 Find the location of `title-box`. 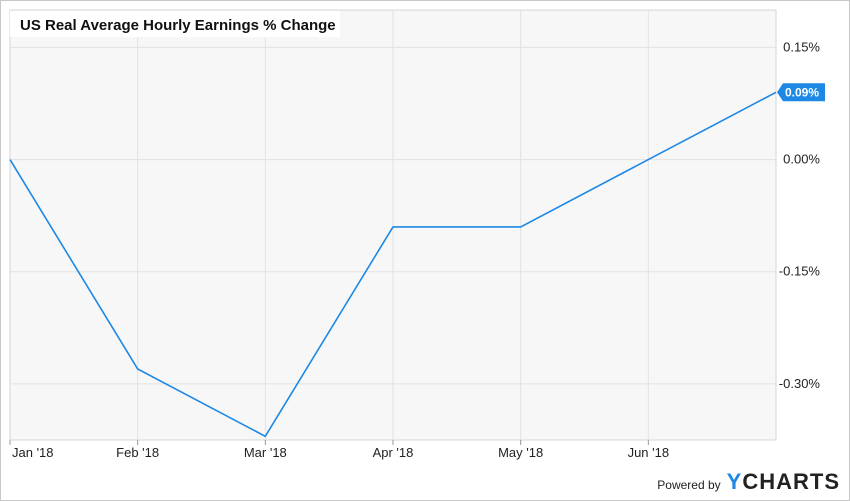

title-box is located at coordinates (175, 24).